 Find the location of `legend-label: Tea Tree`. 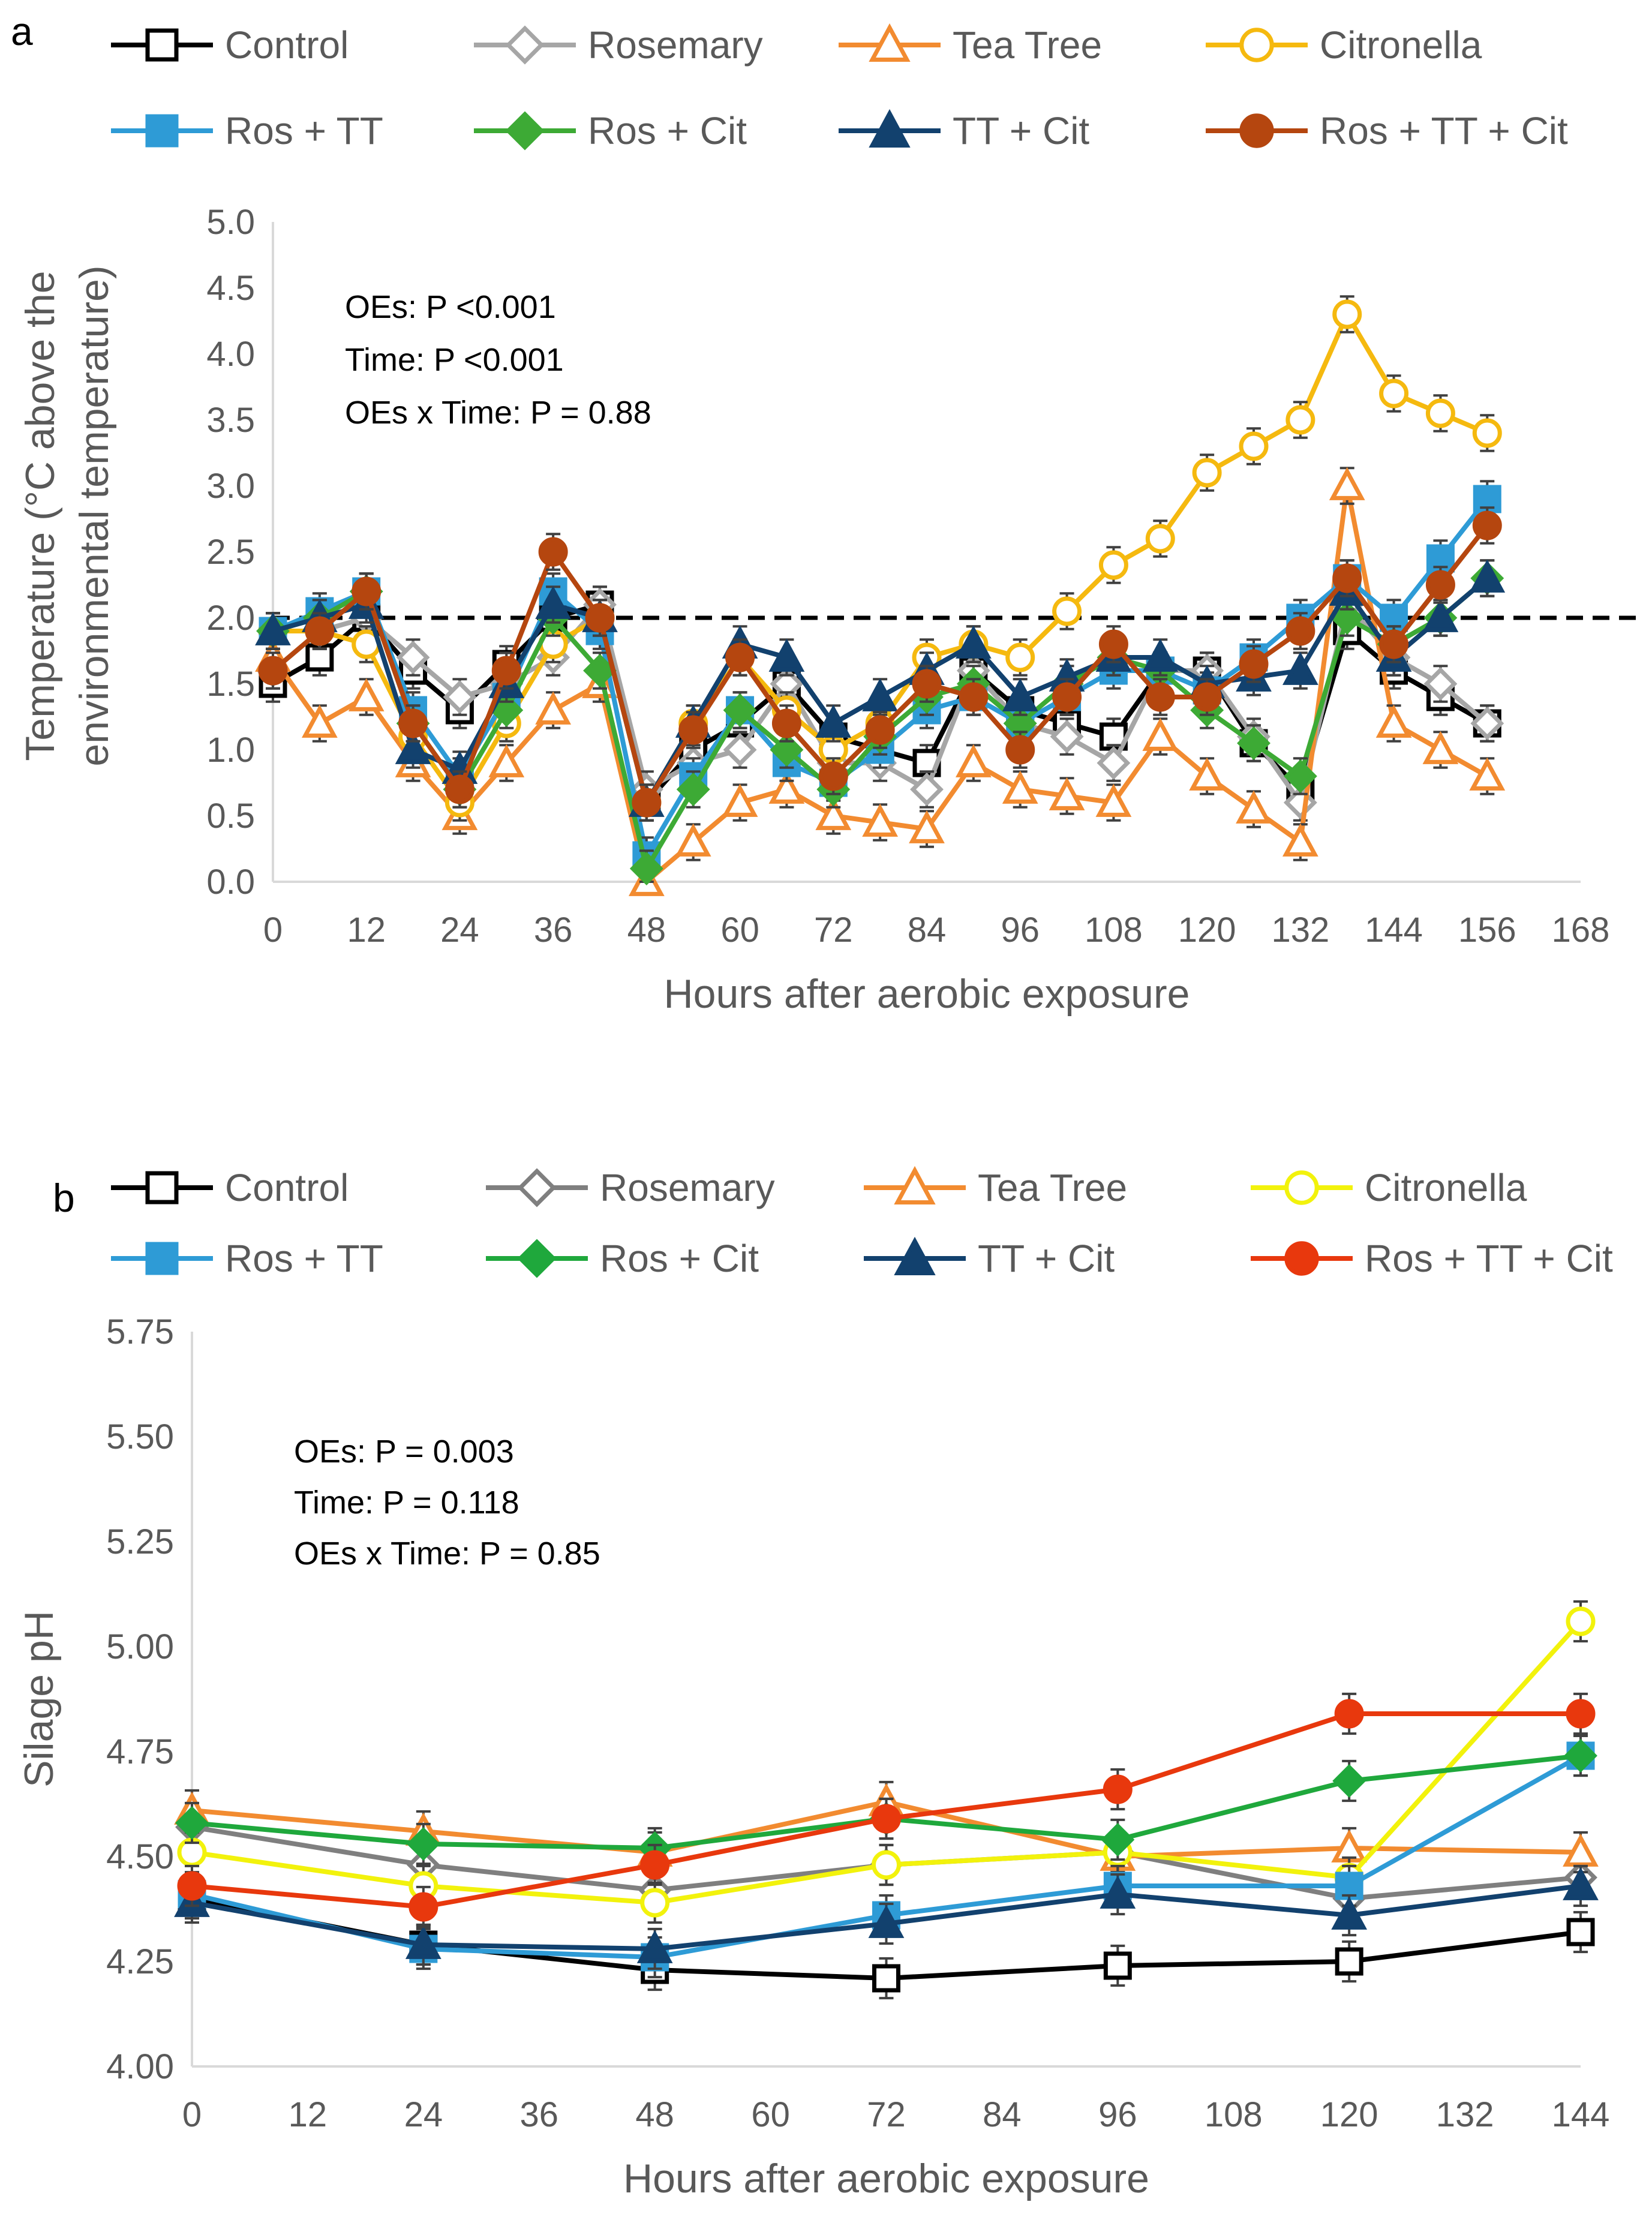

legend-label: Tea Tree is located at coordinates (1052, 1187).